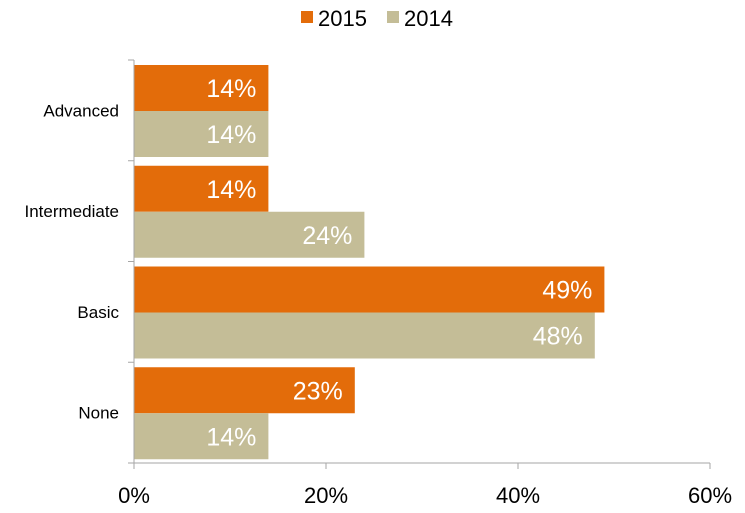 The image size is (745, 513). What do you see at coordinates (558, 337) in the screenshot?
I see `data-label-basic-2014: 48%` at bounding box center [558, 337].